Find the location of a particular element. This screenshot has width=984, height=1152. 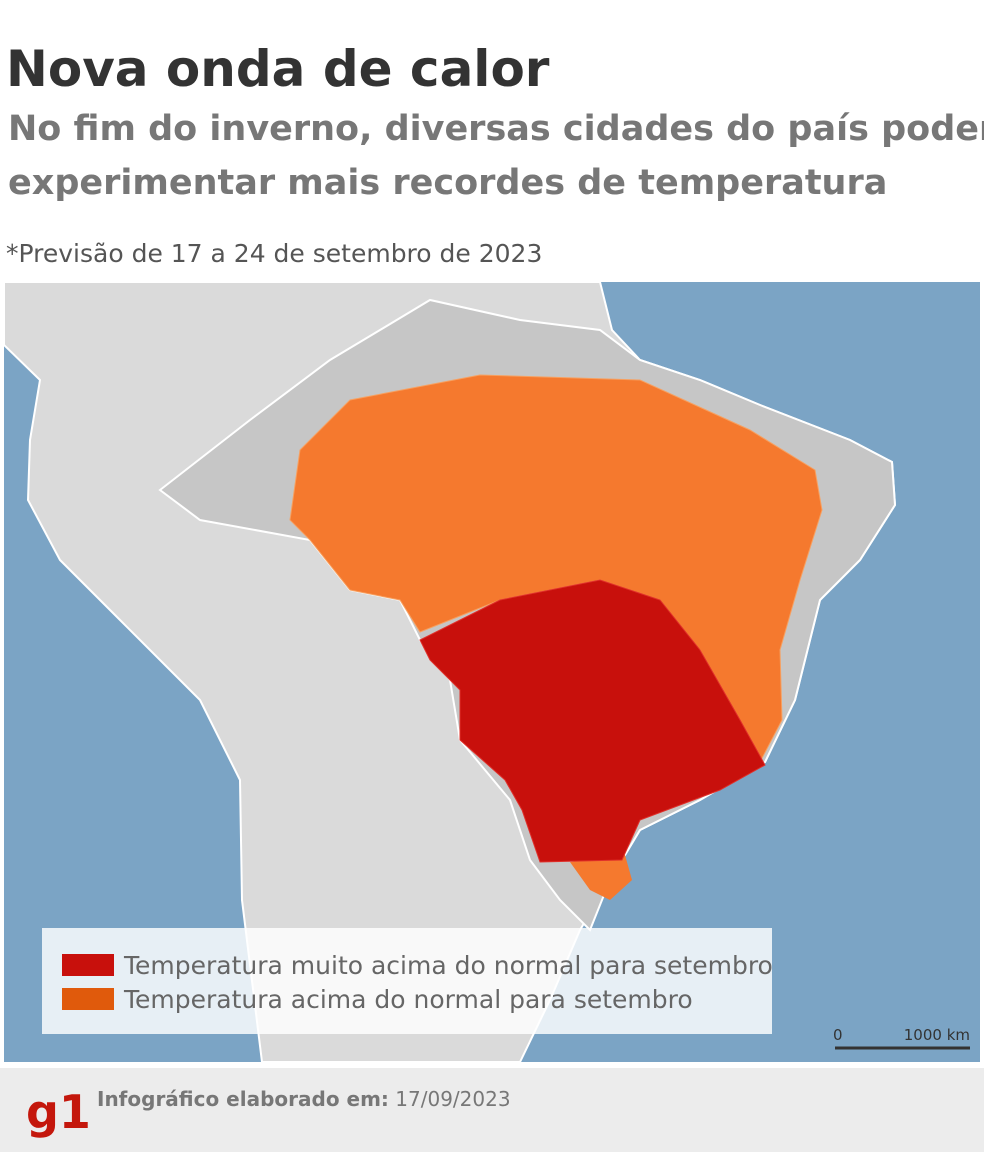

logo: g1 is located at coordinates (58, 1112).